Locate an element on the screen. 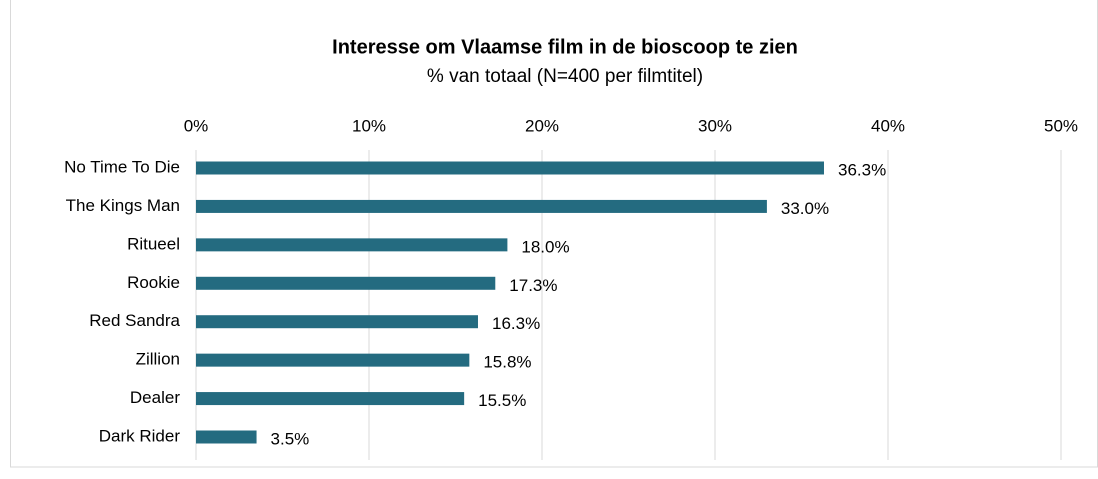  y-tick-label: Red Sandra is located at coordinates (134, 320).